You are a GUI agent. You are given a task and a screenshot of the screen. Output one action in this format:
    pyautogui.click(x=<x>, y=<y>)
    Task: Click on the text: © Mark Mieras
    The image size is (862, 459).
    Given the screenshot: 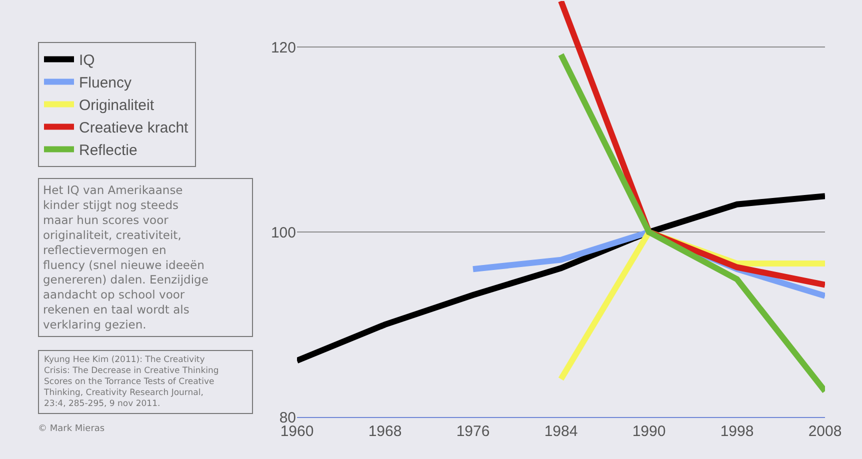 What is the action you would take?
    pyautogui.click(x=71, y=429)
    